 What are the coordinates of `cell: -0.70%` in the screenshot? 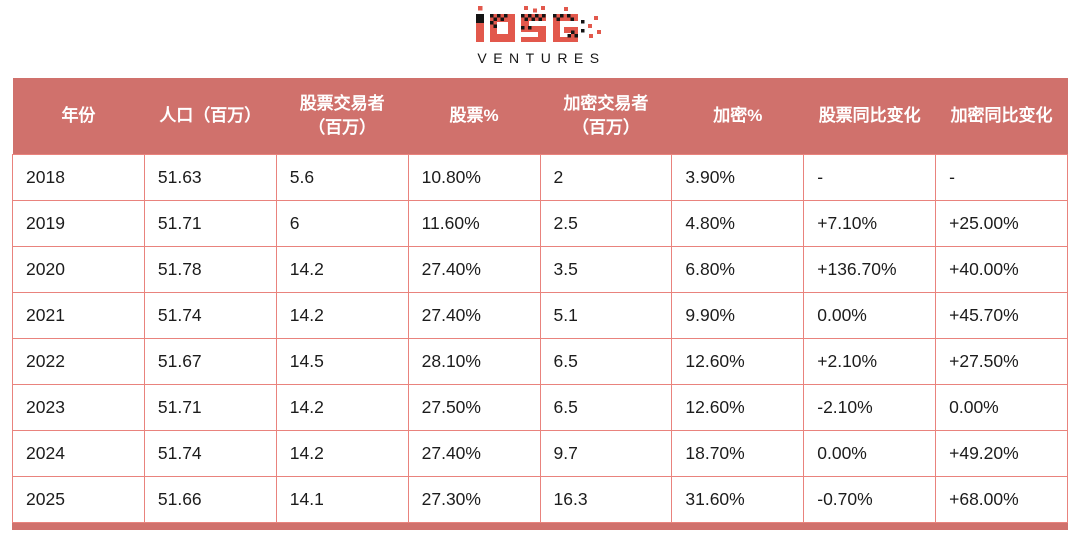 It's located at (870, 499).